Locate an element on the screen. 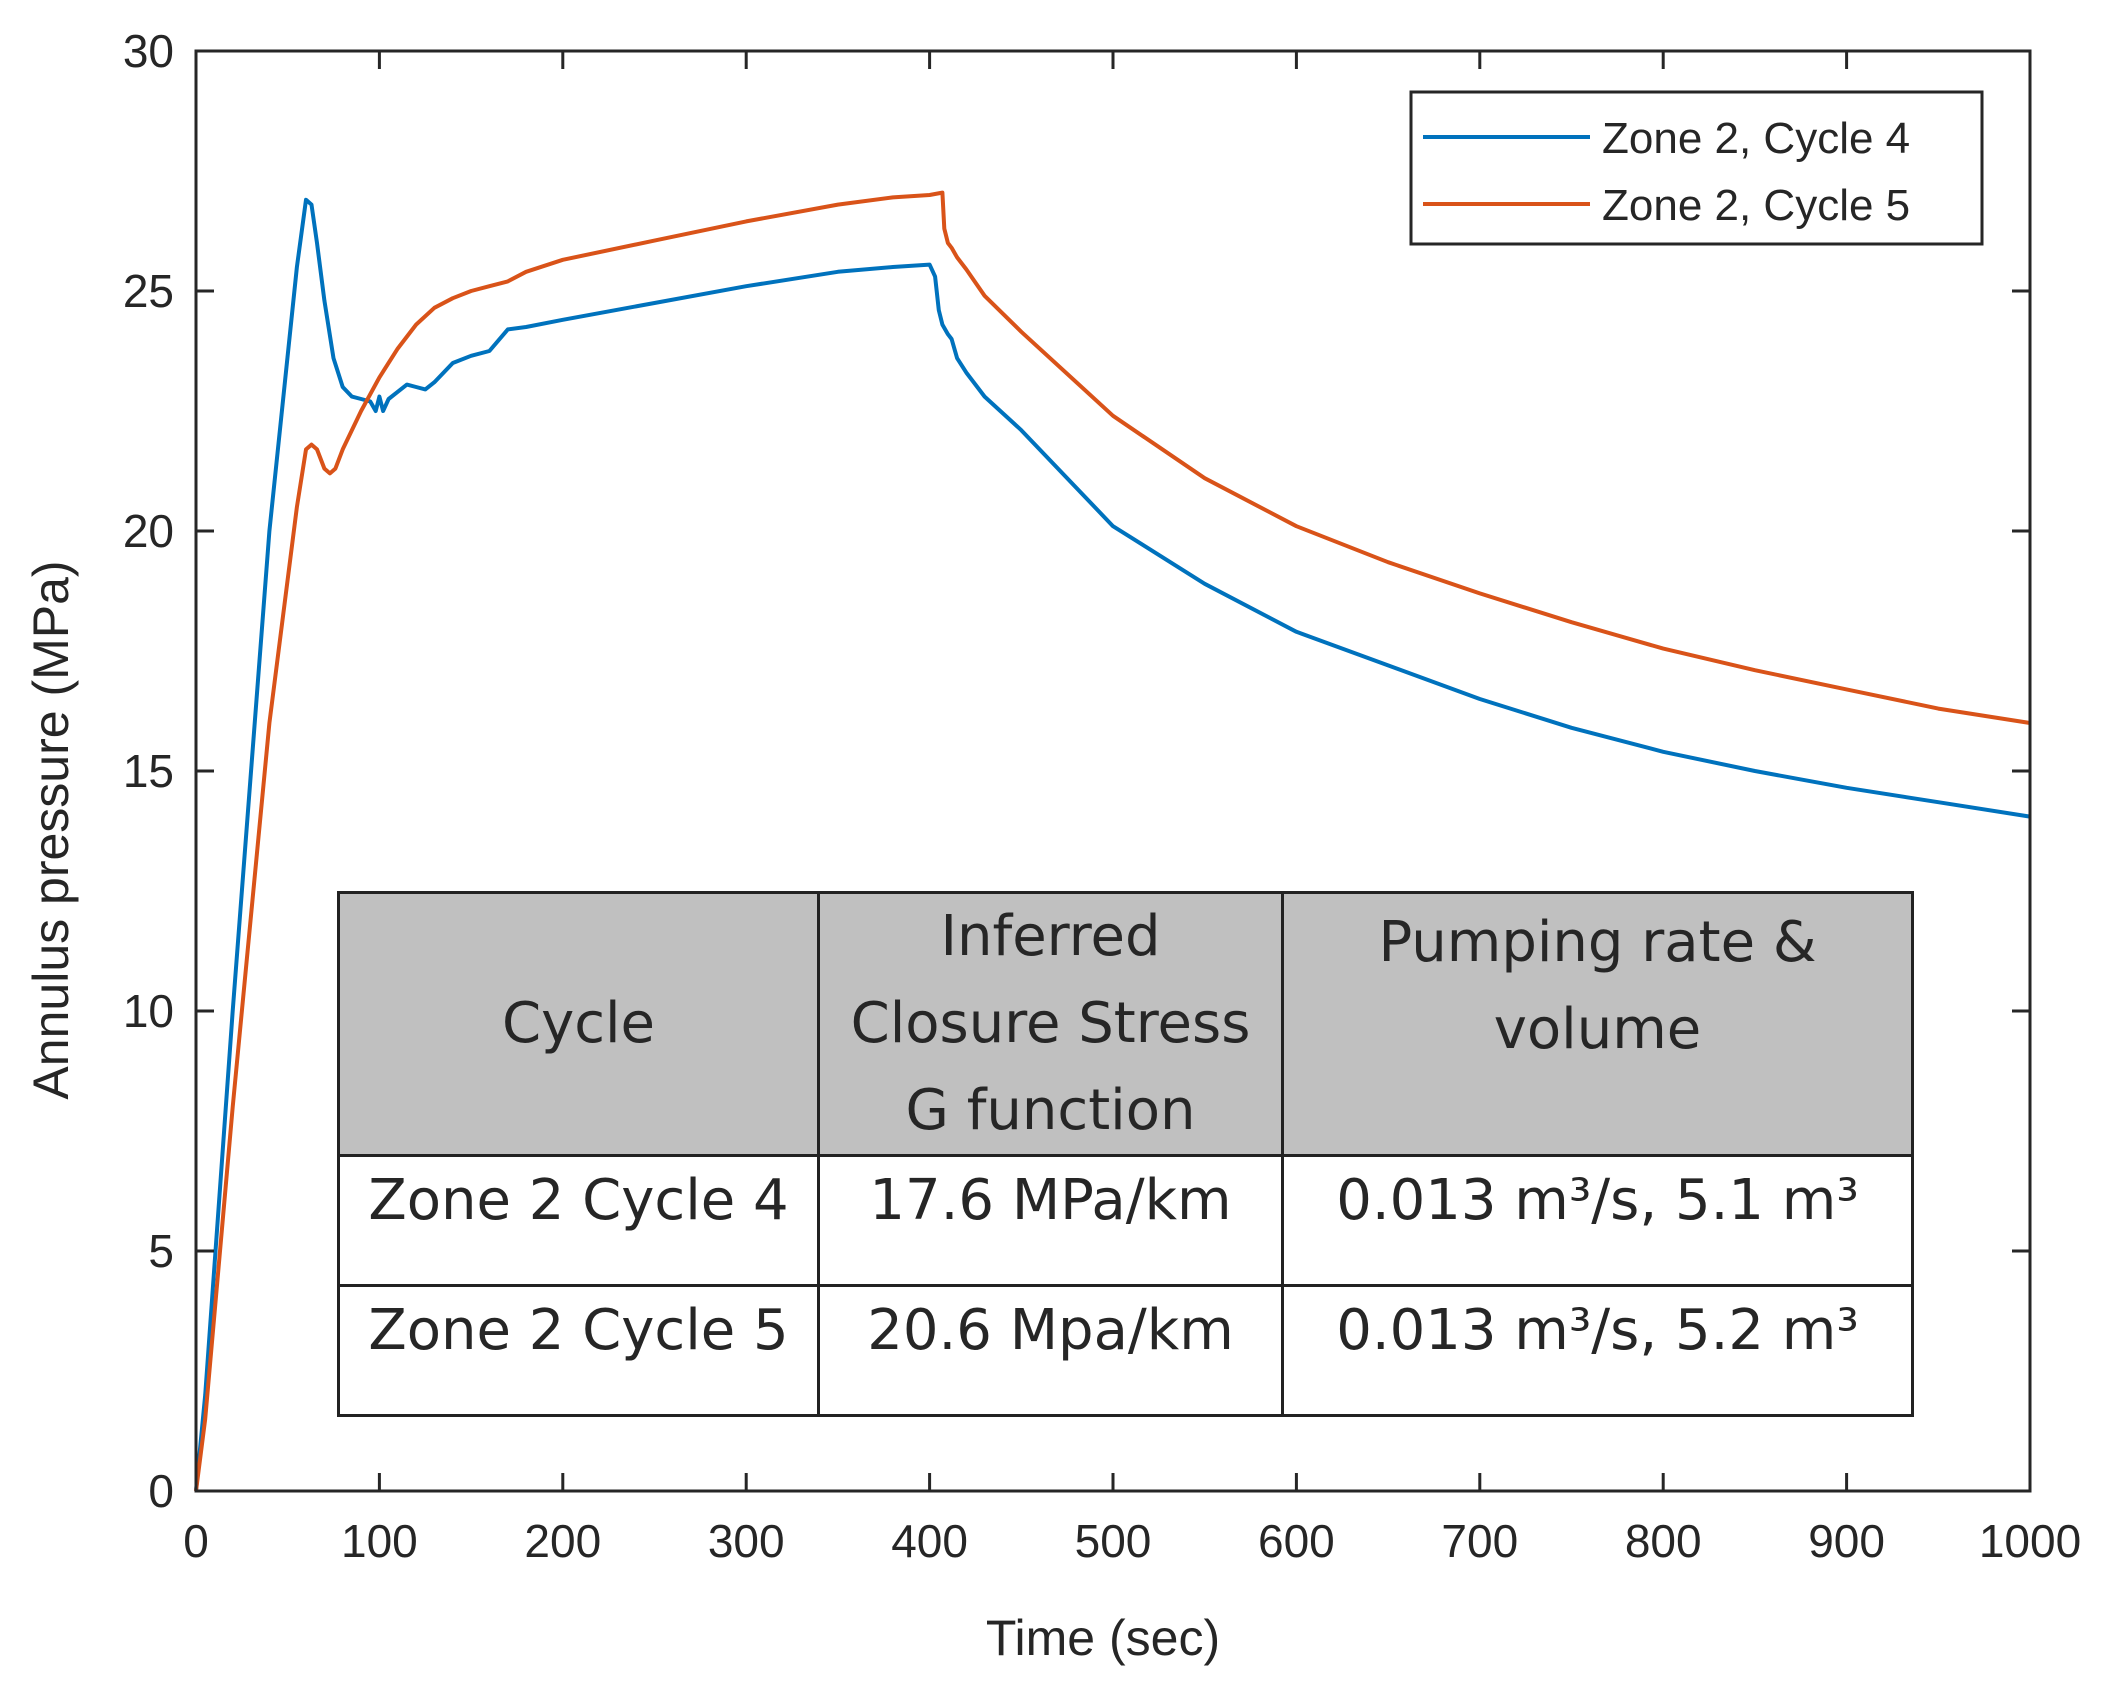 This screenshot has width=2110, height=1684. header-cycle: Cycle is located at coordinates (578, 1024).